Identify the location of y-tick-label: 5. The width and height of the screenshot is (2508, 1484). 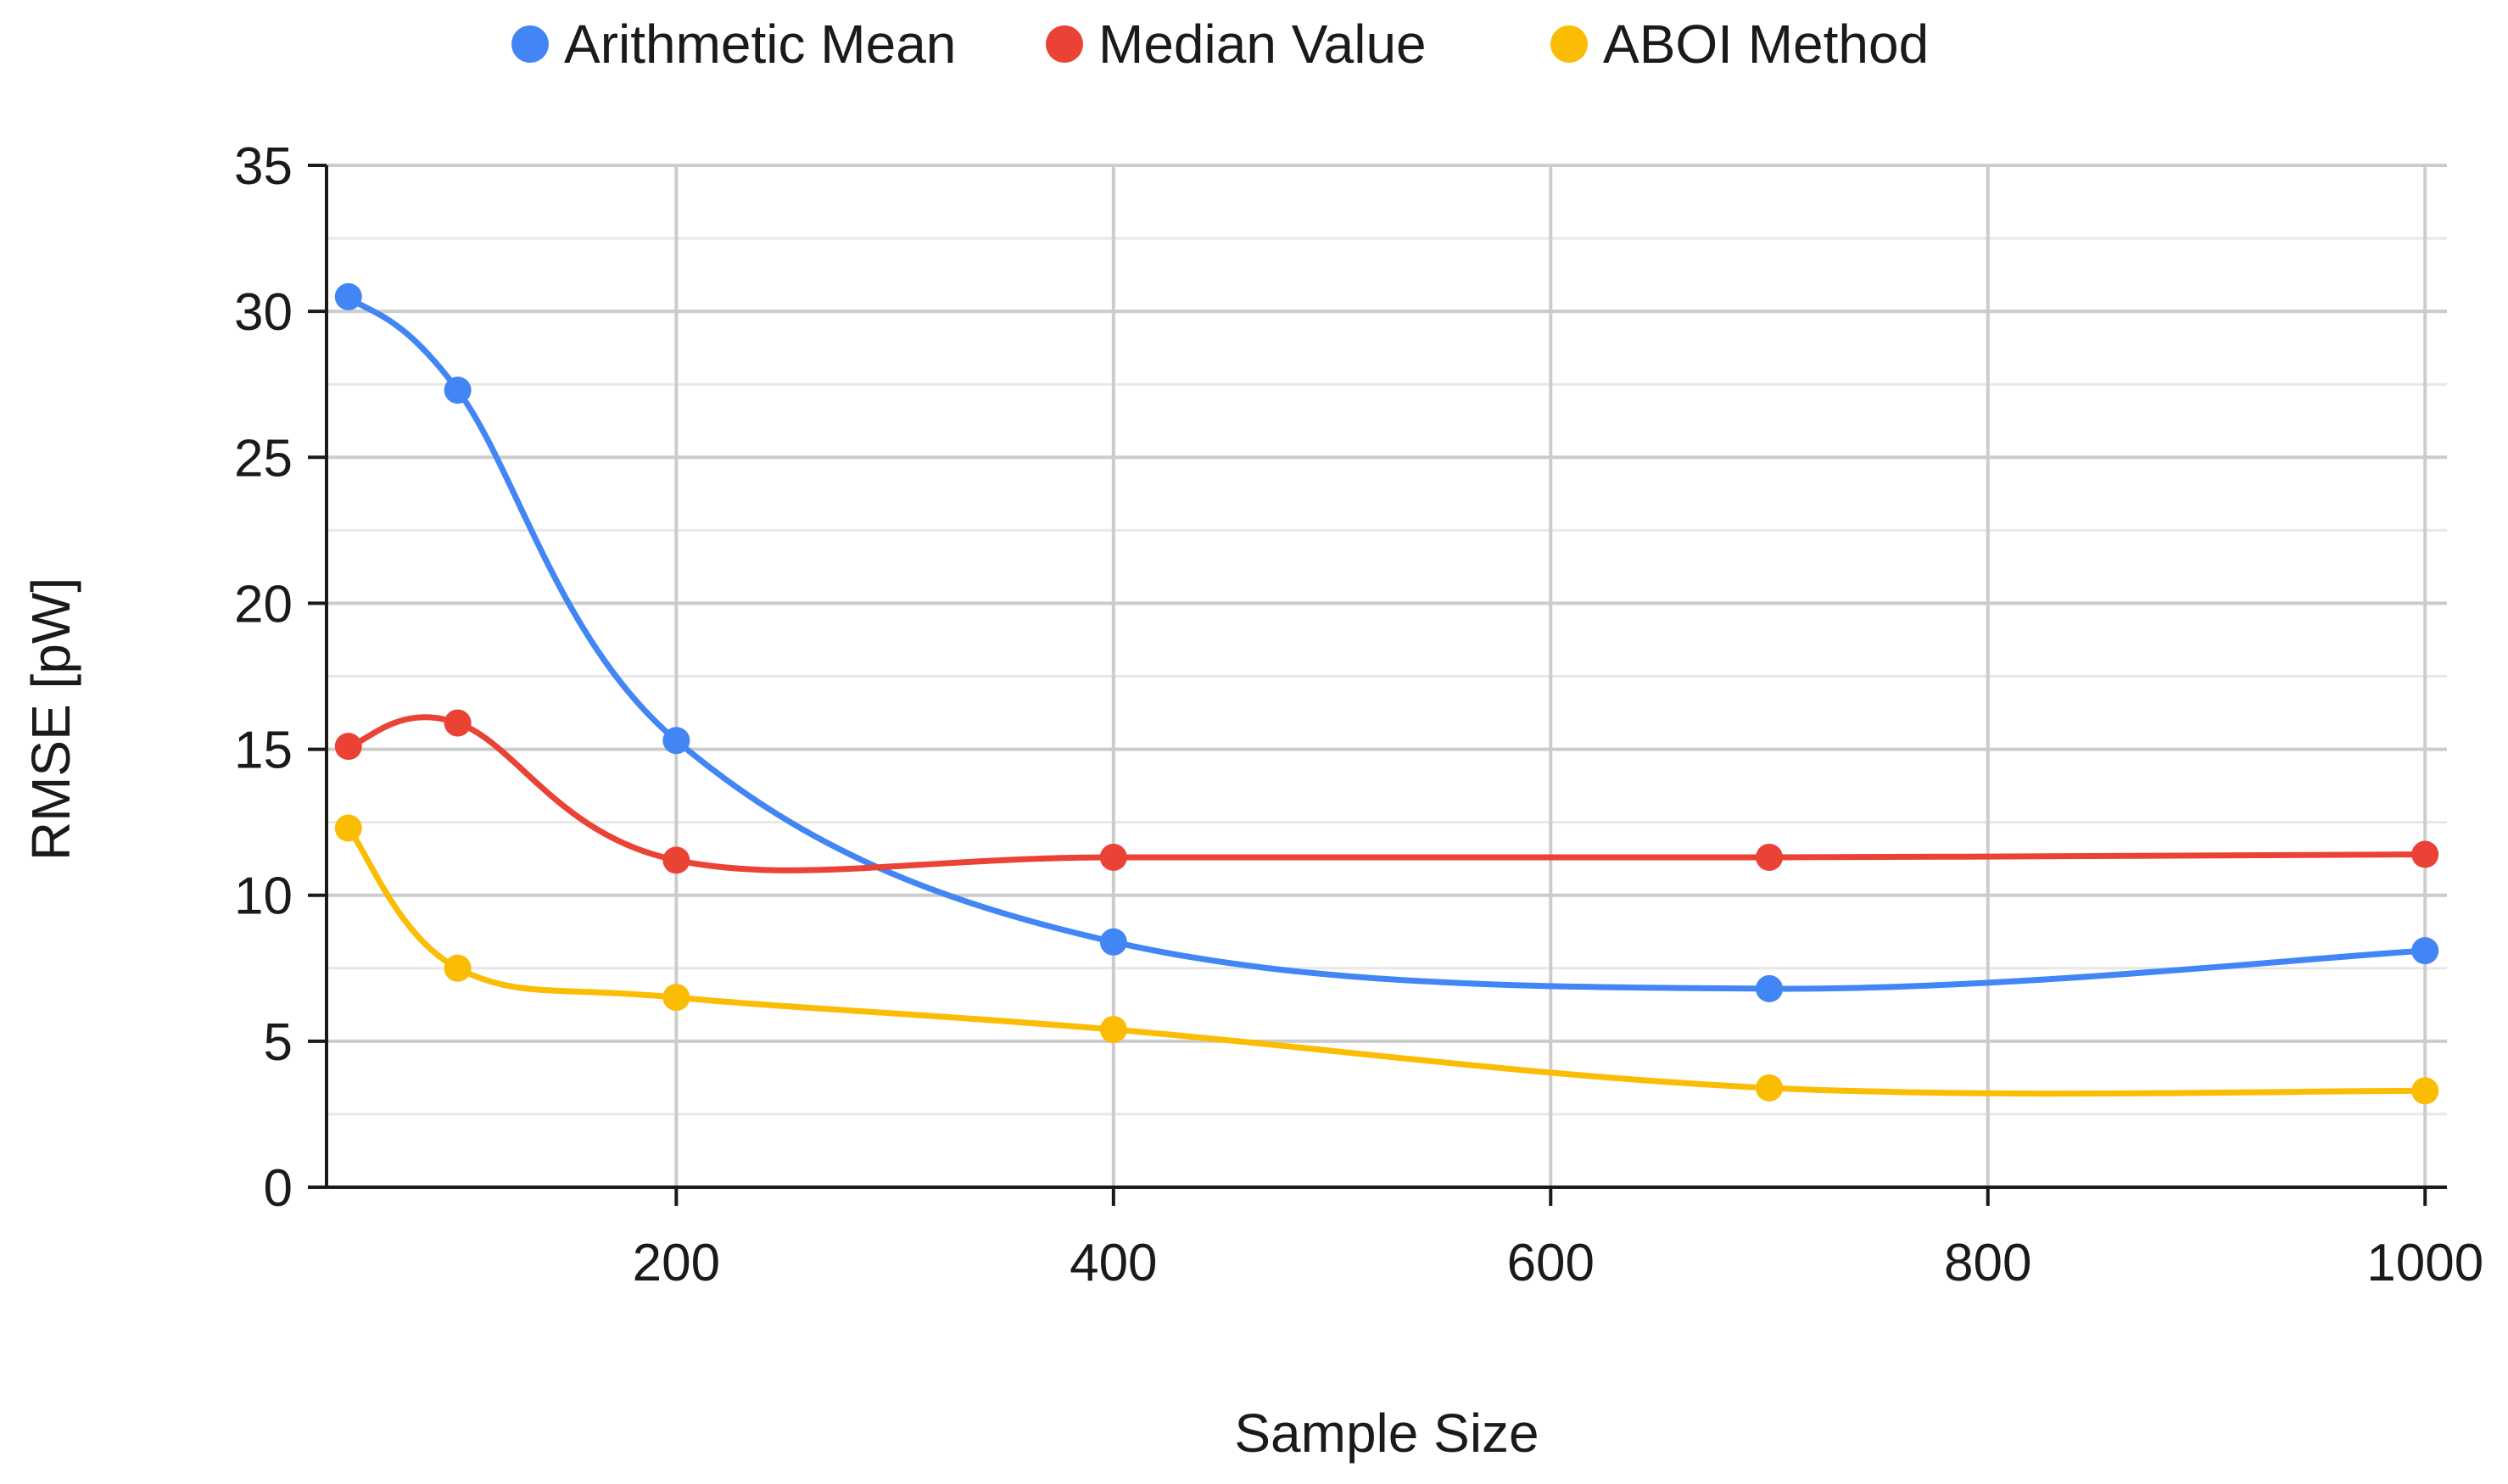
(278, 1042).